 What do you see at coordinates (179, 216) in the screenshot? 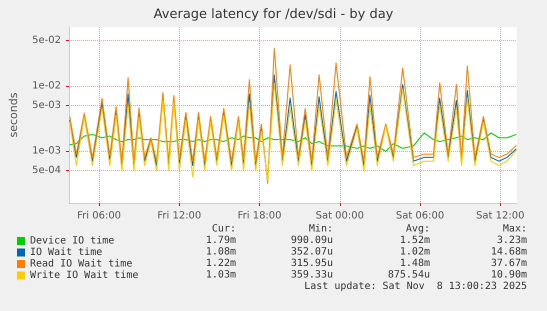
I see `x-tick-label: Fri 12:00` at bounding box center [179, 216].